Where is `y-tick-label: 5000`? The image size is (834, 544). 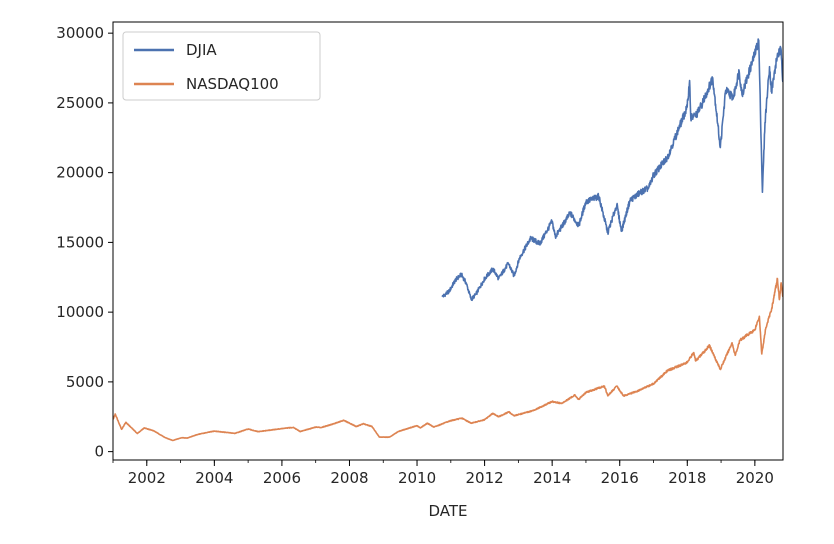
y-tick-label: 5000 is located at coordinates (85, 382).